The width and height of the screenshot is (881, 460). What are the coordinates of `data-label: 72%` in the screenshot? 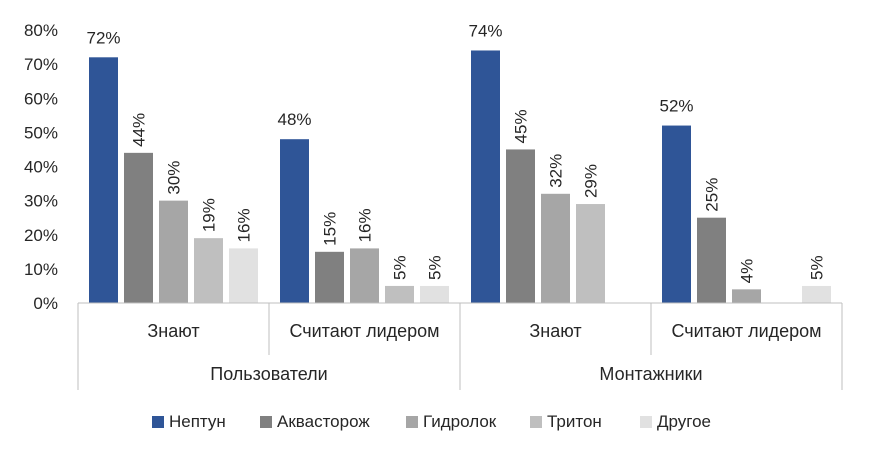 It's located at (103, 37).